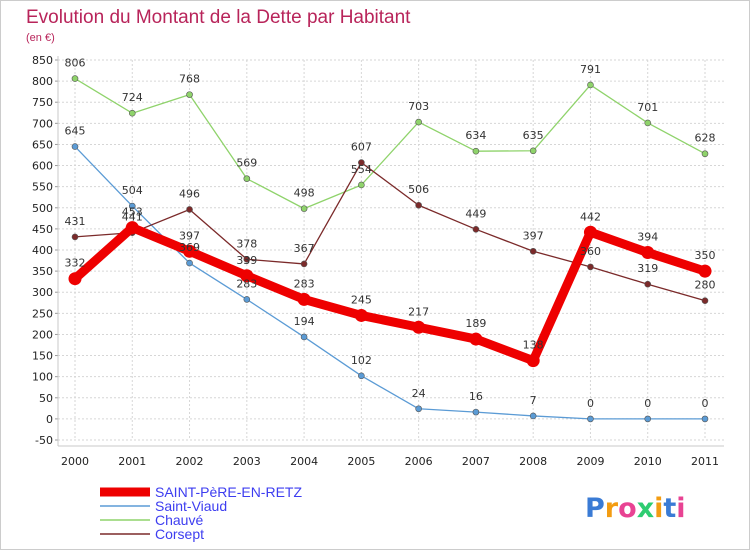 The height and width of the screenshot is (550, 750). Describe the element at coordinates (590, 461) in the screenshot. I see `x-tick-label: 2009` at that location.